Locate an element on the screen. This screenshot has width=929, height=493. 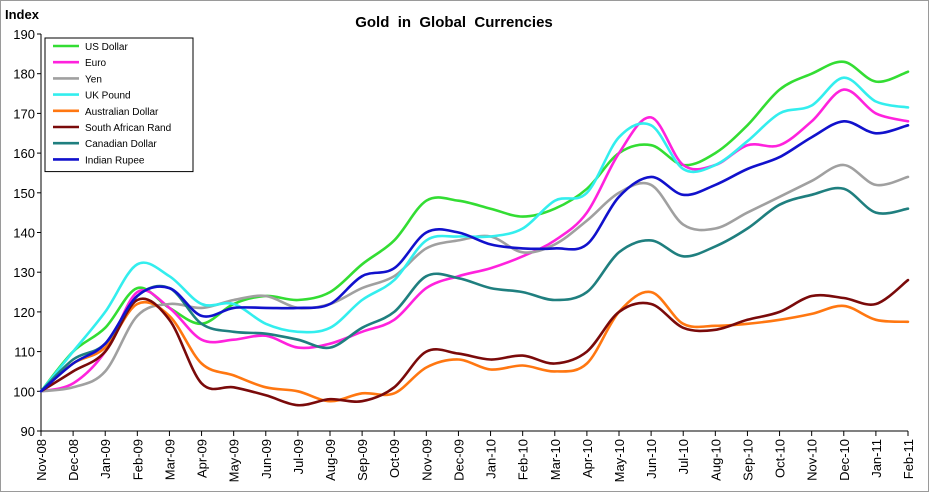
x-tick-label: Jan-11 is located at coordinates (876, 458).